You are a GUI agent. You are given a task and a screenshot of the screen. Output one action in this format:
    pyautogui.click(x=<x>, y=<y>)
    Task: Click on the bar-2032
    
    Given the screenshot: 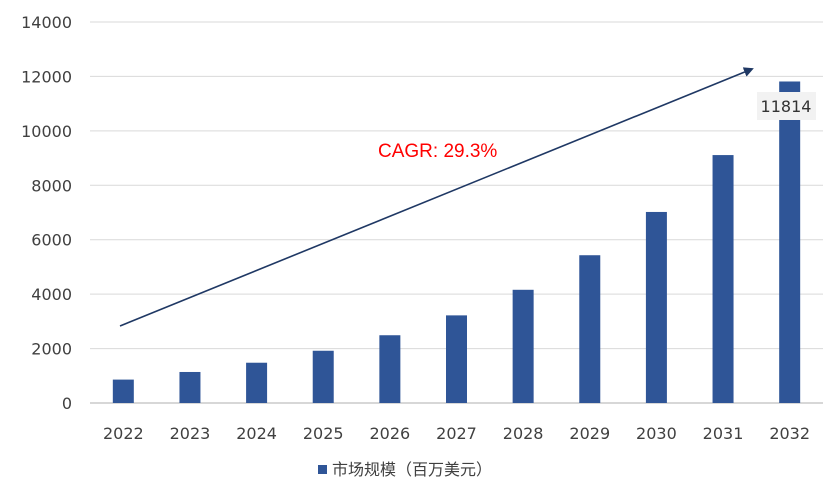 What is the action you would take?
    pyautogui.click(x=790, y=242)
    